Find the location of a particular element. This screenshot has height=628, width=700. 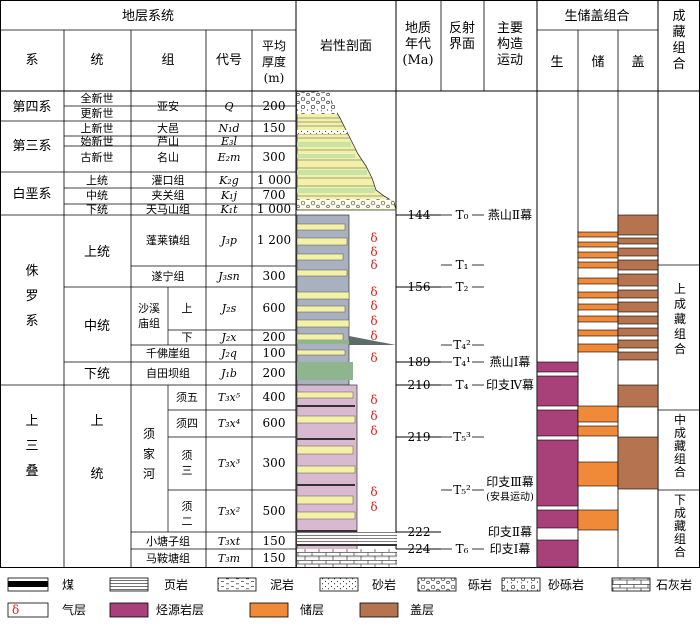

formation-shaximiao-1: 沙溪 is located at coordinates (149, 308).